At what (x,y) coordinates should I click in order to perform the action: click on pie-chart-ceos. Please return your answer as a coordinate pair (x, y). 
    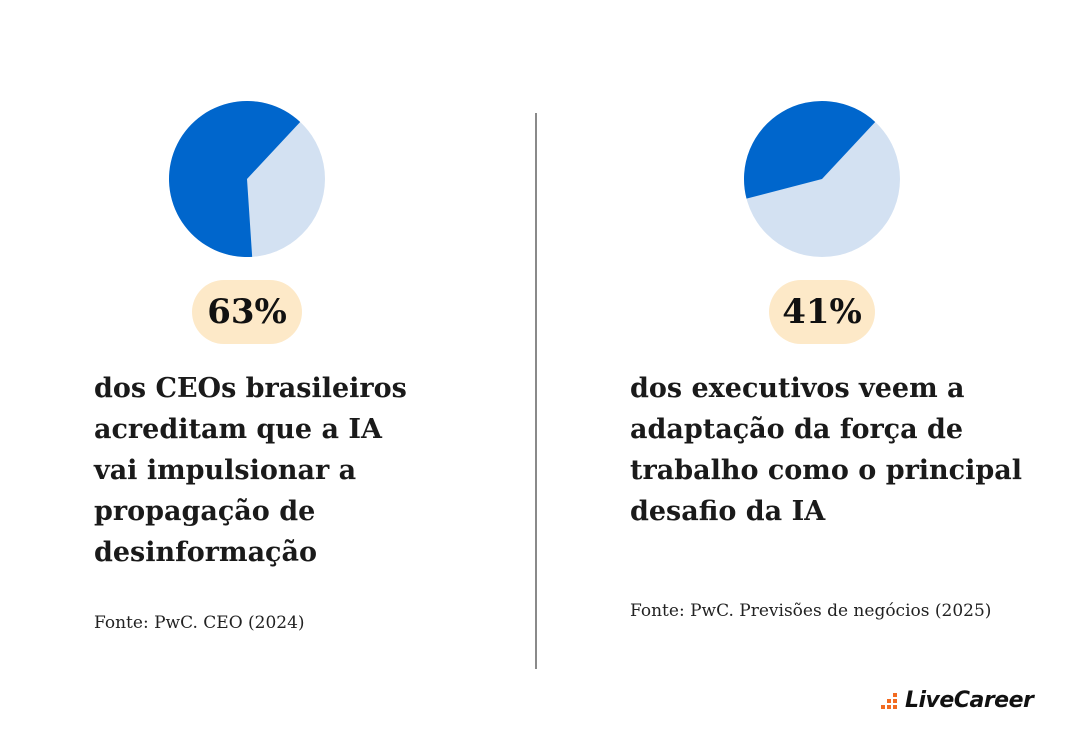
    Looking at the image, I should click on (247, 179).